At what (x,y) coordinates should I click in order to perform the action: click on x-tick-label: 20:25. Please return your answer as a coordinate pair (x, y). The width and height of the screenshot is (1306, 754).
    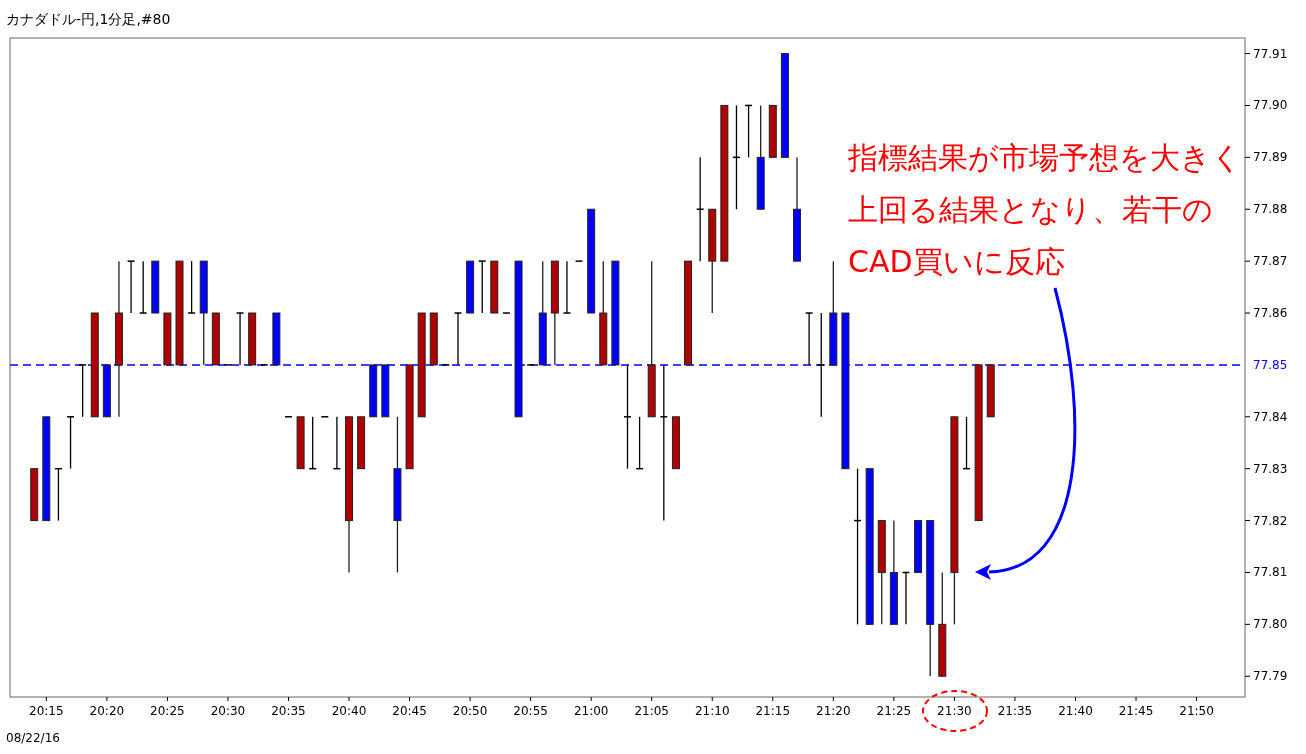
    Looking at the image, I should click on (167, 711).